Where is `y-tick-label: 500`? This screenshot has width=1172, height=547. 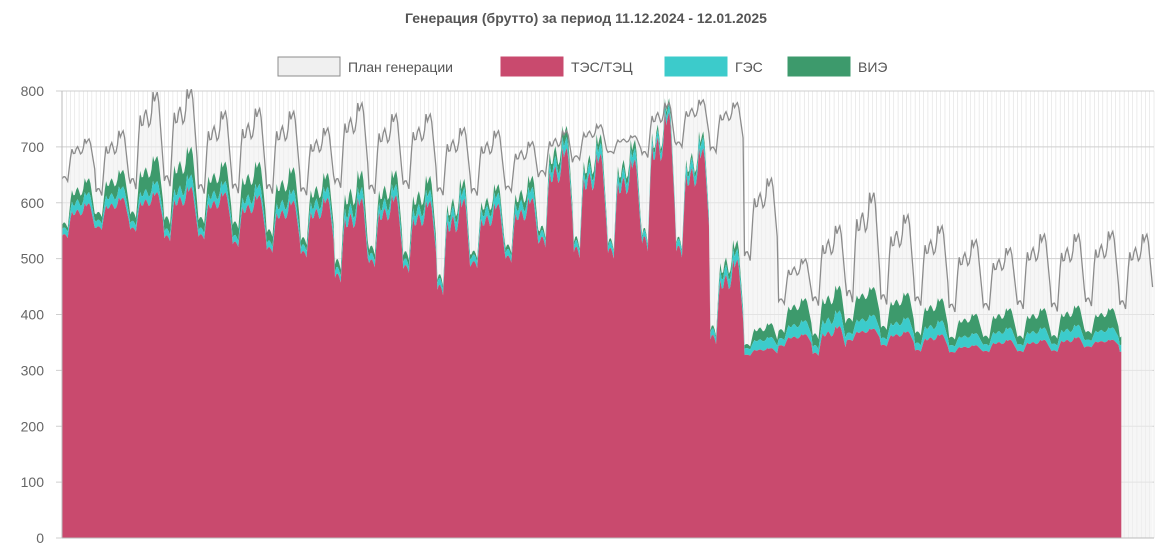
y-tick-label: 500 is located at coordinates (33, 259).